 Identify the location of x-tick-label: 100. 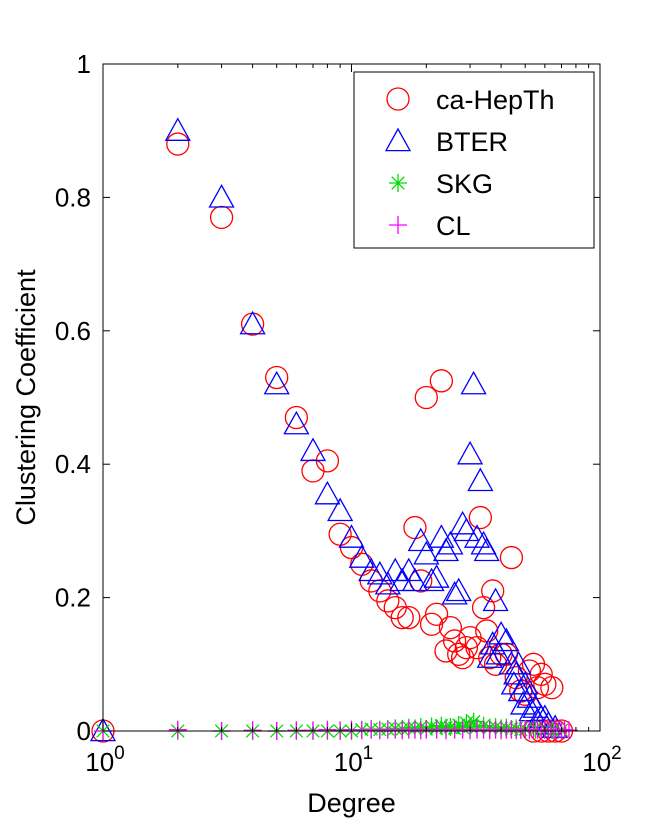
(105, 760).